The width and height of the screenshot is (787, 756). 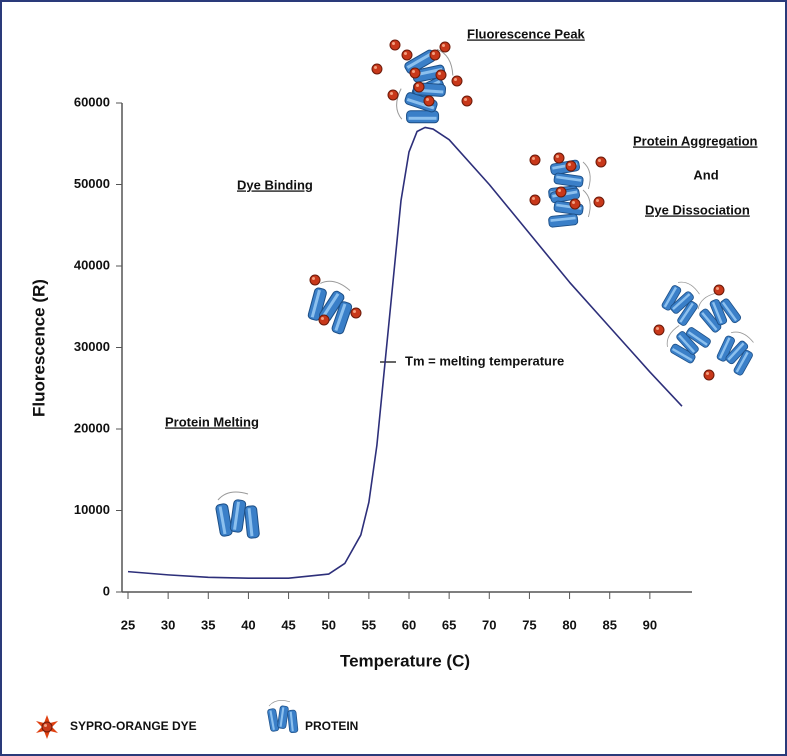 What do you see at coordinates (128, 624) in the screenshot?
I see `x-tick-label: 25` at bounding box center [128, 624].